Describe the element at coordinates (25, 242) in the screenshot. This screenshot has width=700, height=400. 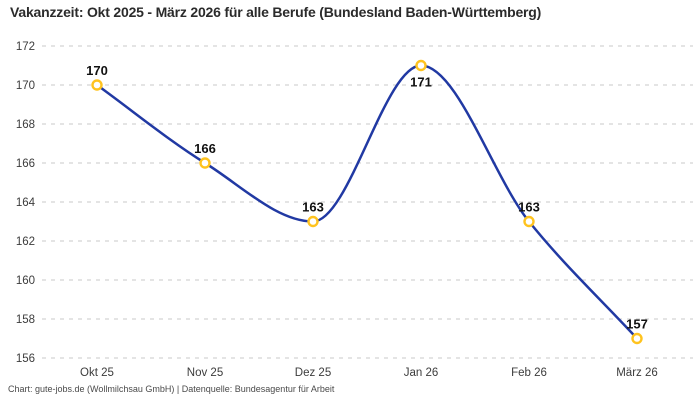
I see `y-axis-tick-162: 162` at that location.